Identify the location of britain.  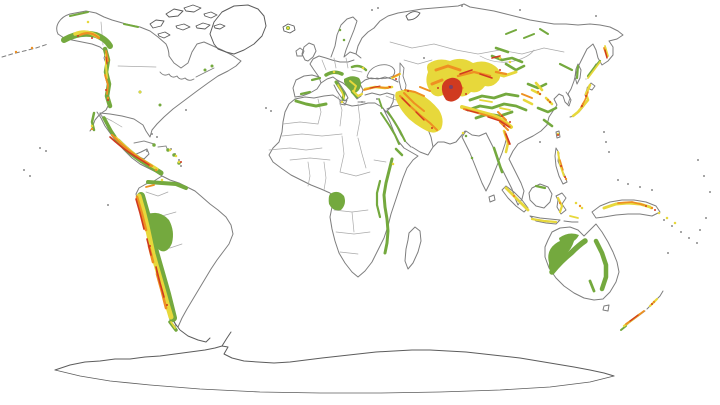
(309, 52).